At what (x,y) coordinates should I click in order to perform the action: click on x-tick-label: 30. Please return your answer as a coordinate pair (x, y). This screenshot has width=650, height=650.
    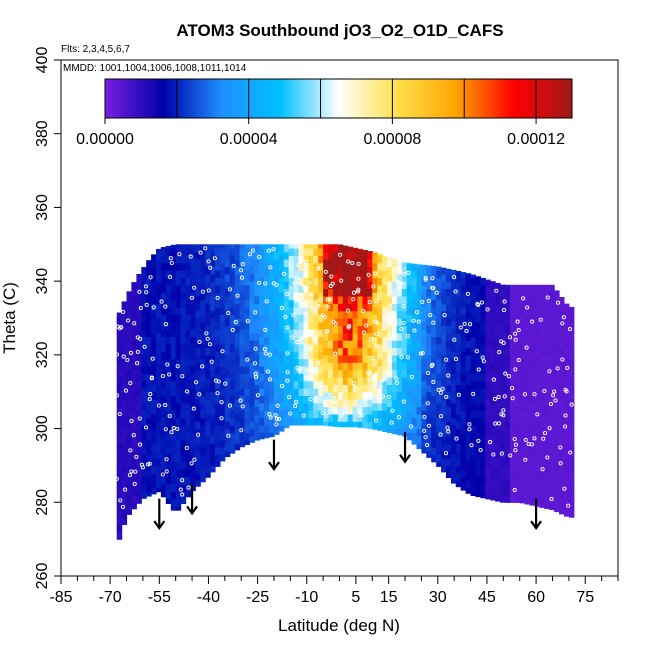
    Looking at the image, I should click on (438, 597).